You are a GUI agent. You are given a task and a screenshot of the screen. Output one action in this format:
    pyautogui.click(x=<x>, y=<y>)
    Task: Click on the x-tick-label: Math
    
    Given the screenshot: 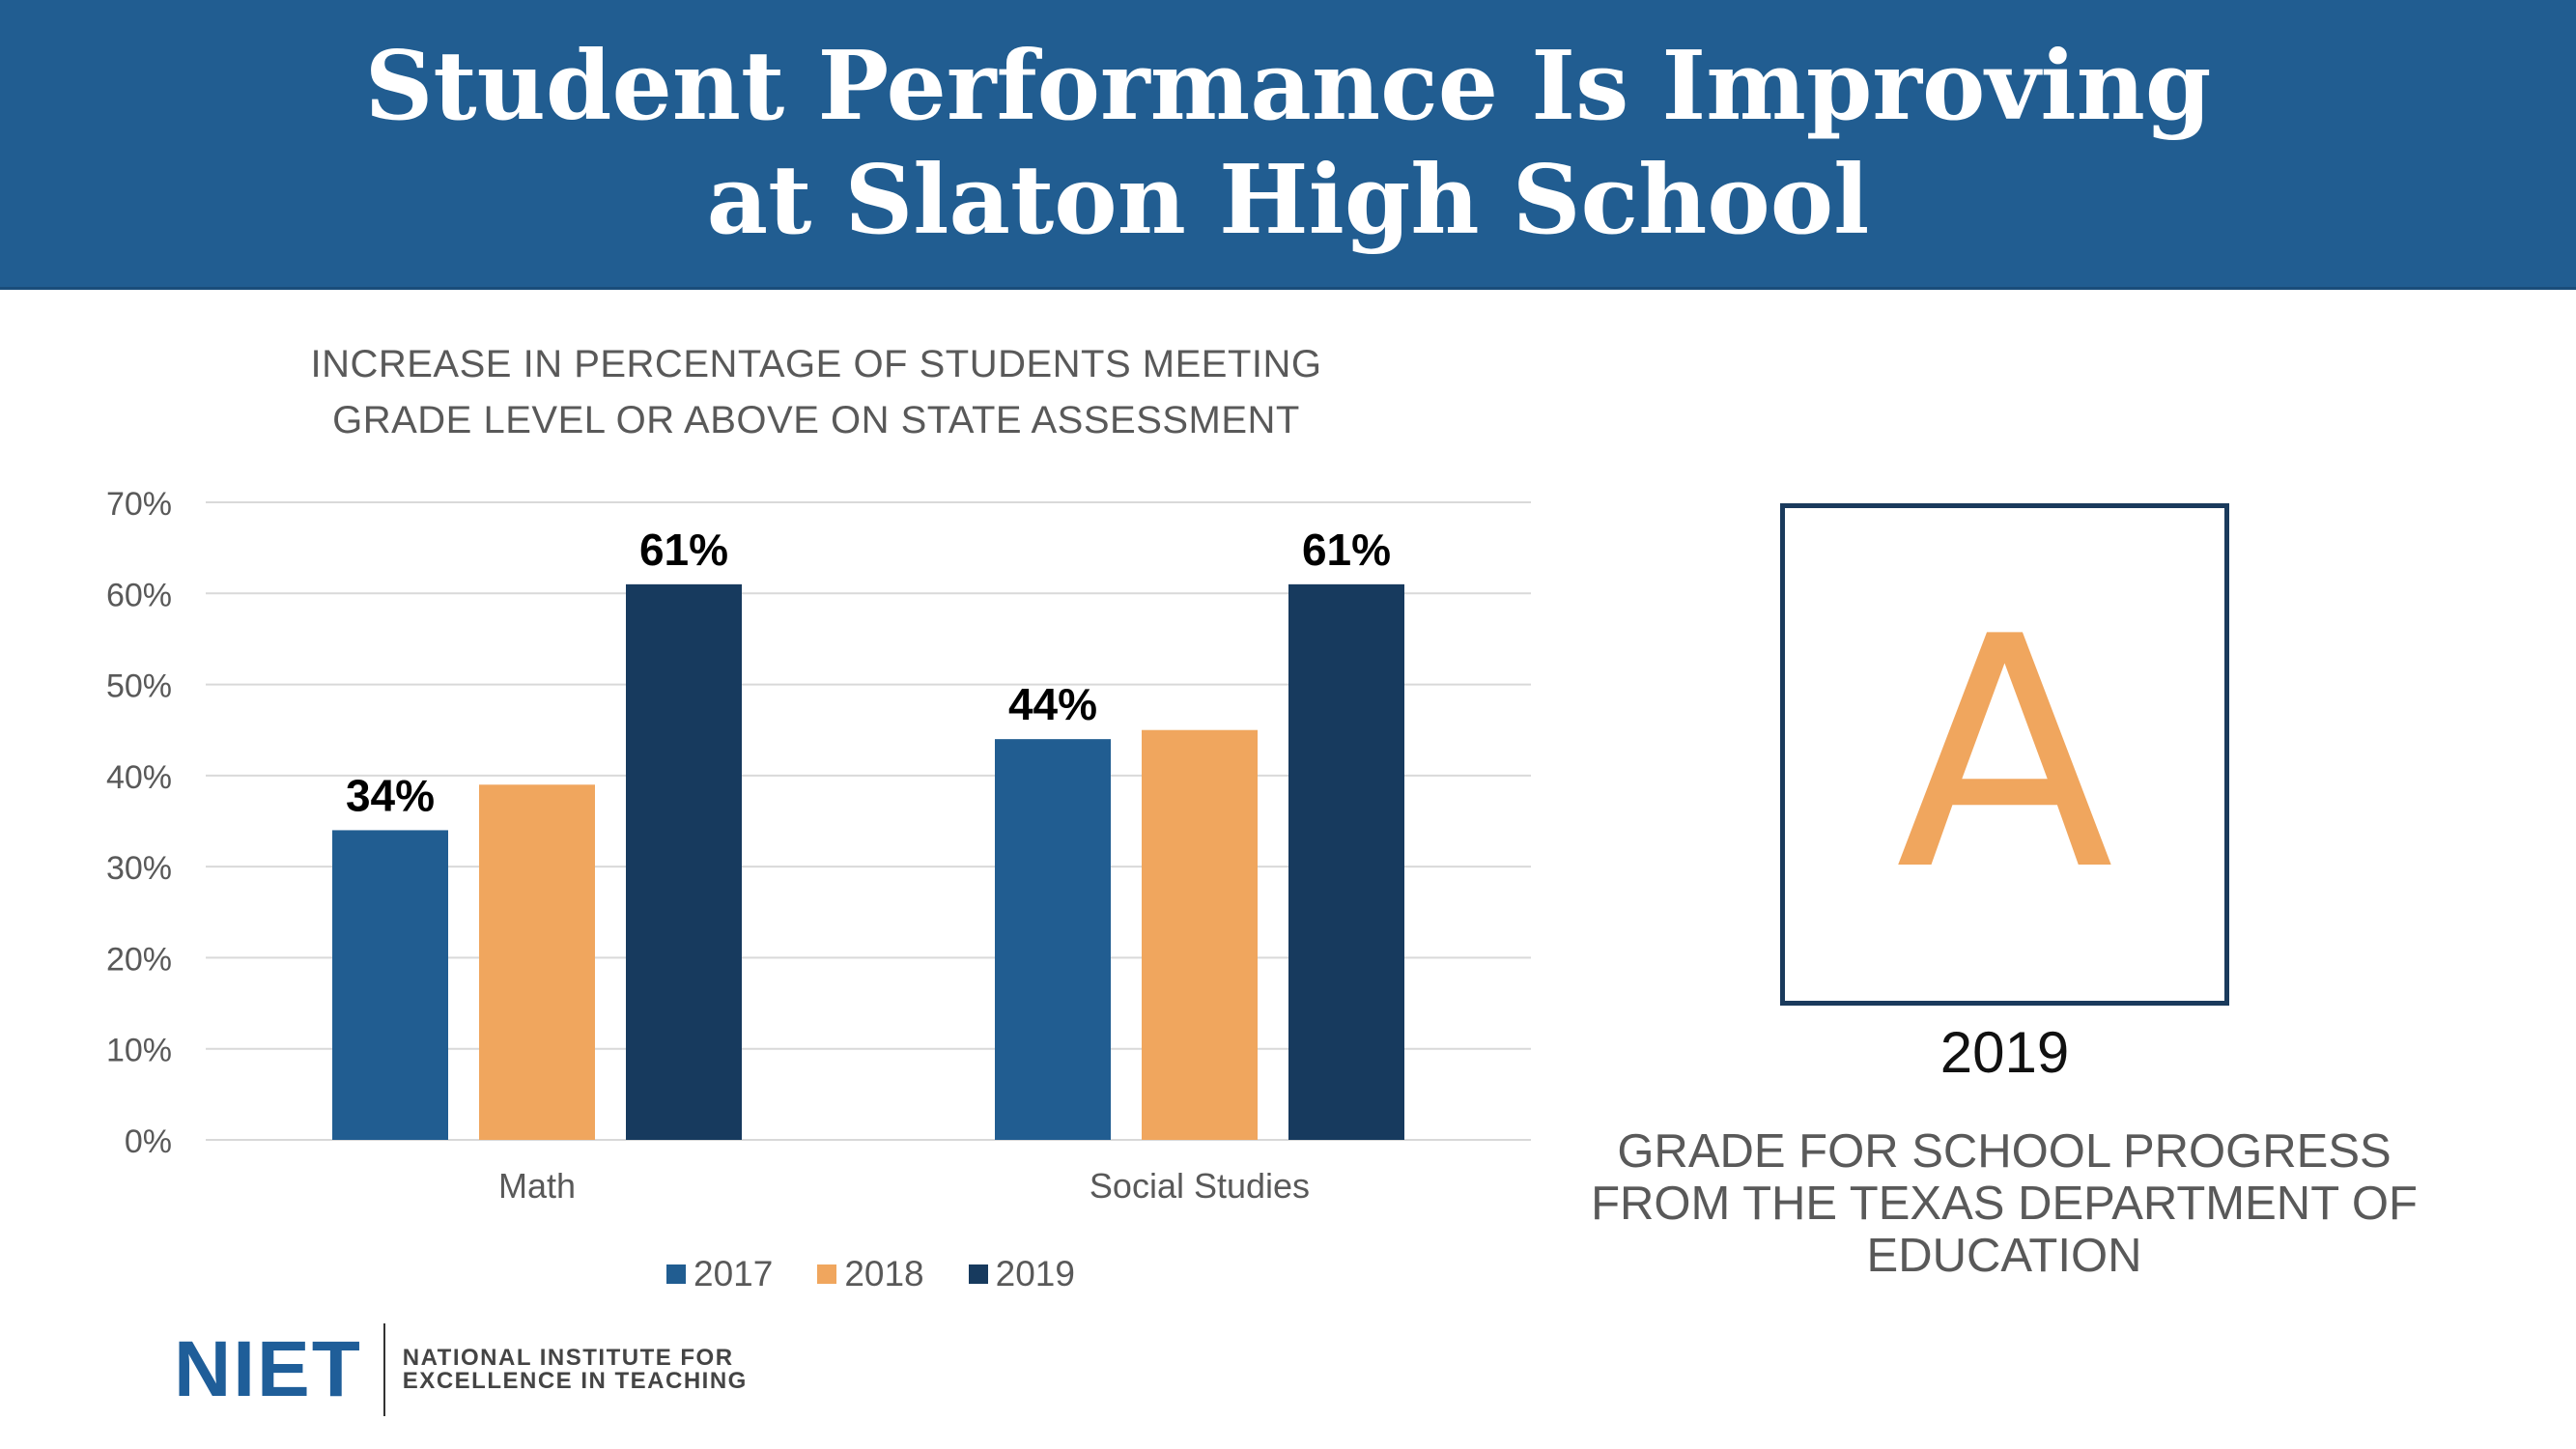 What is the action you would take?
    pyautogui.click(x=537, y=1186)
    